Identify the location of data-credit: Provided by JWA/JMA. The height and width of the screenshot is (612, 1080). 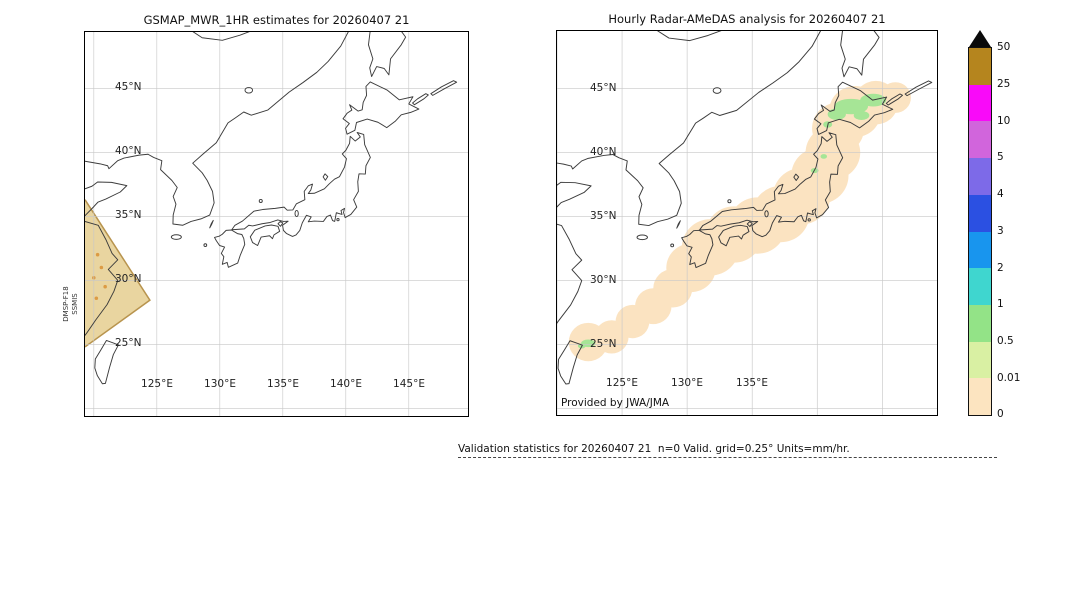
(615, 403).